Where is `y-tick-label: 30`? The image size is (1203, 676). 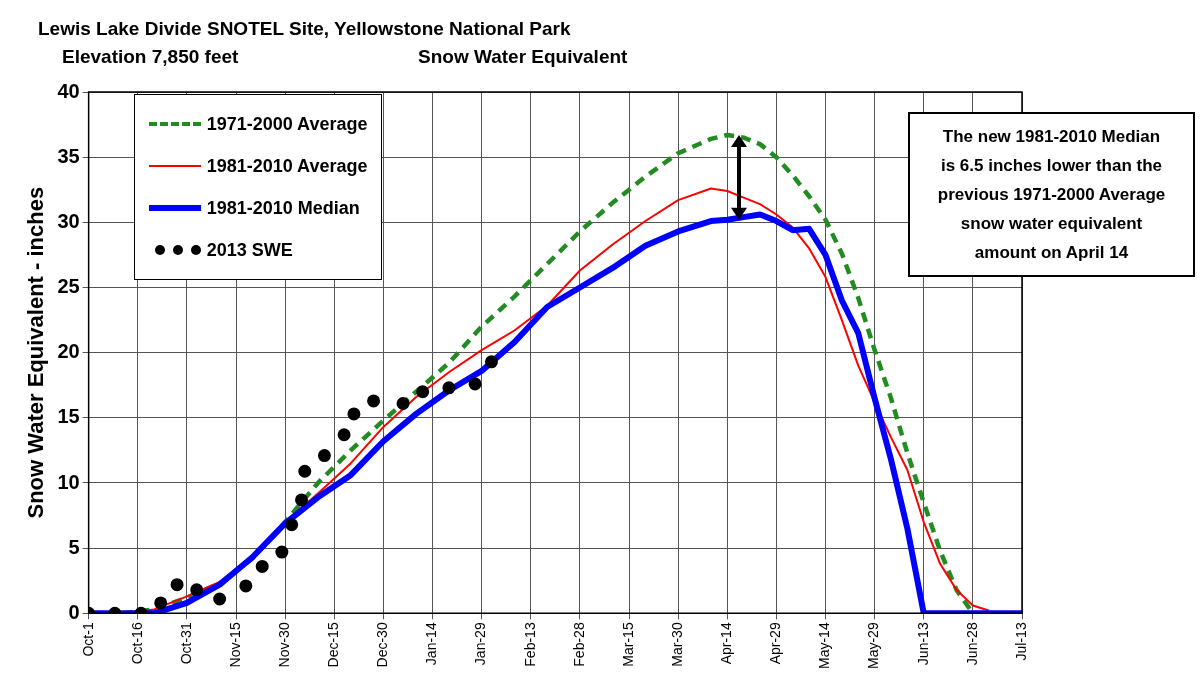 y-tick-label: 30 is located at coordinates (68, 220).